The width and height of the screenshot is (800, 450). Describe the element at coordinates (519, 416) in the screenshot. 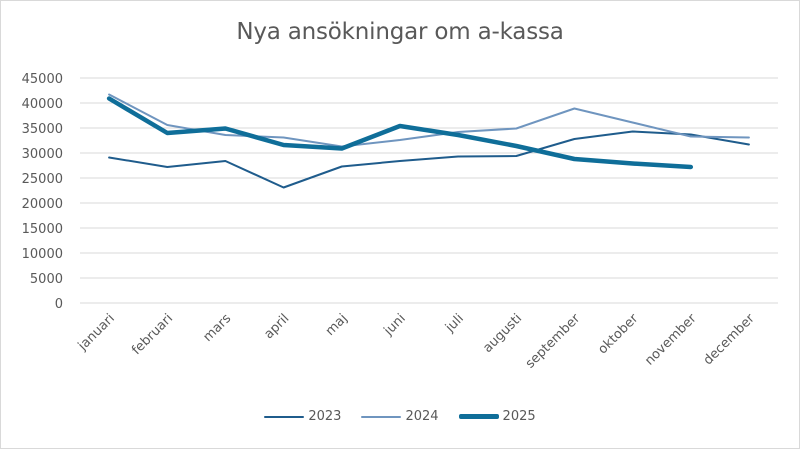

I see `legend-label-2025: 2025` at that location.